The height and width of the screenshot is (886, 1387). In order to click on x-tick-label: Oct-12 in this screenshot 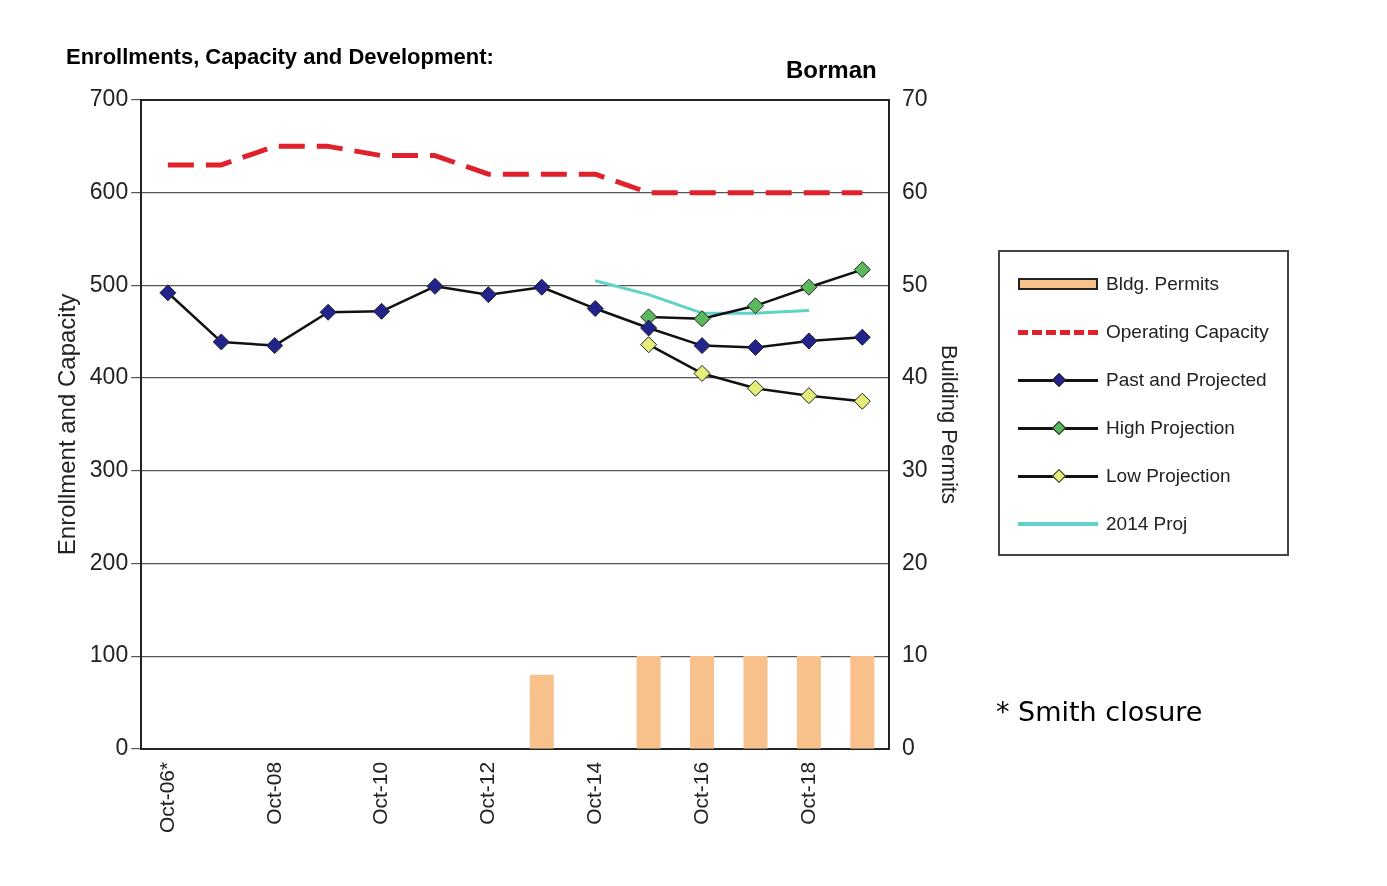, I will do `click(487, 793)`.